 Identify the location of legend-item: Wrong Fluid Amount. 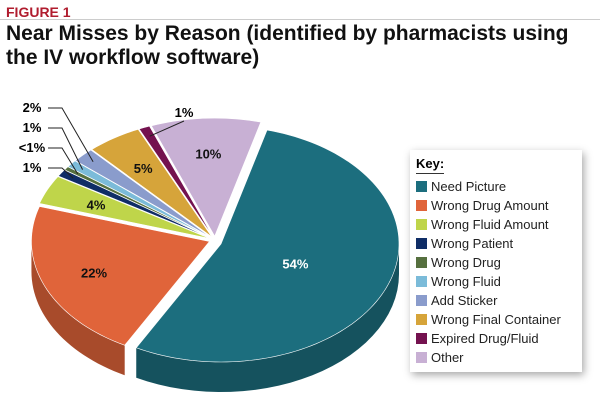
(499, 224).